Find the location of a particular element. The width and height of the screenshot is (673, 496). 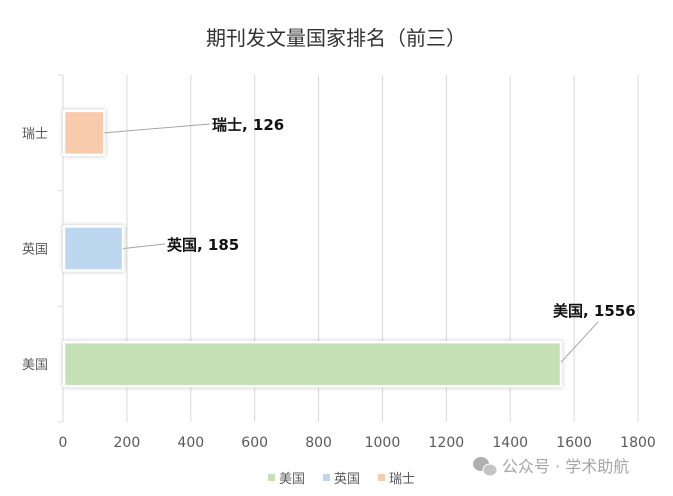

y-category-label: 英国 is located at coordinates (35, 250).